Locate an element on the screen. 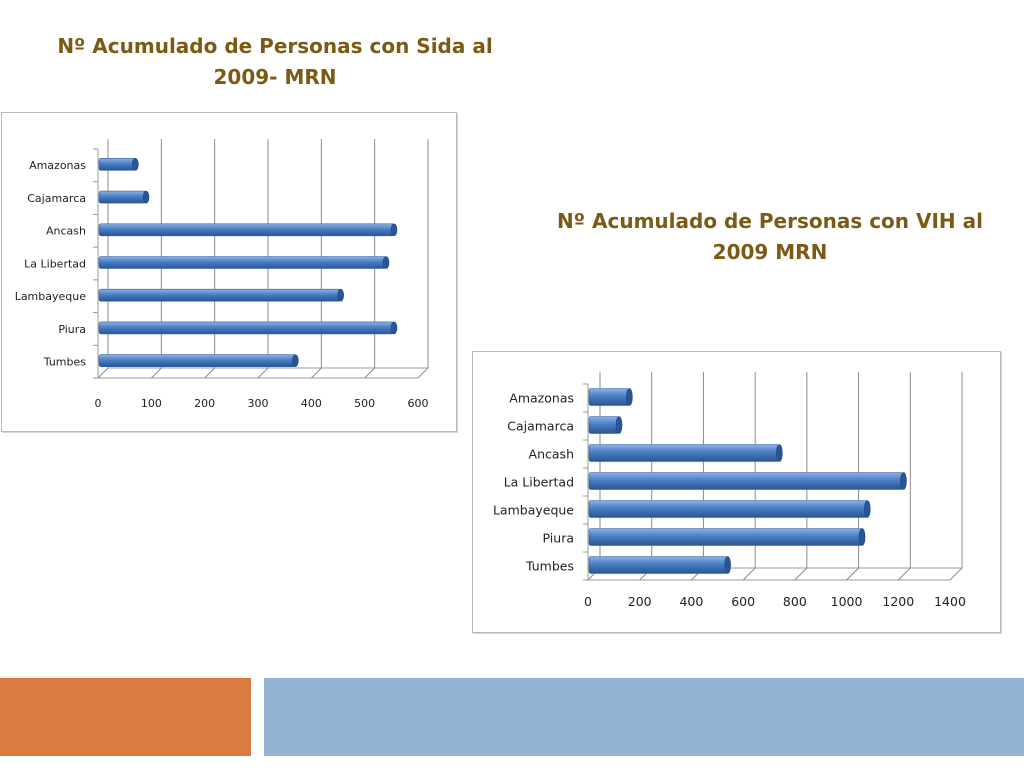 This screenshot has height=768, width=1024. x-tick-label: 1000 is located at coordinates (847, 601).